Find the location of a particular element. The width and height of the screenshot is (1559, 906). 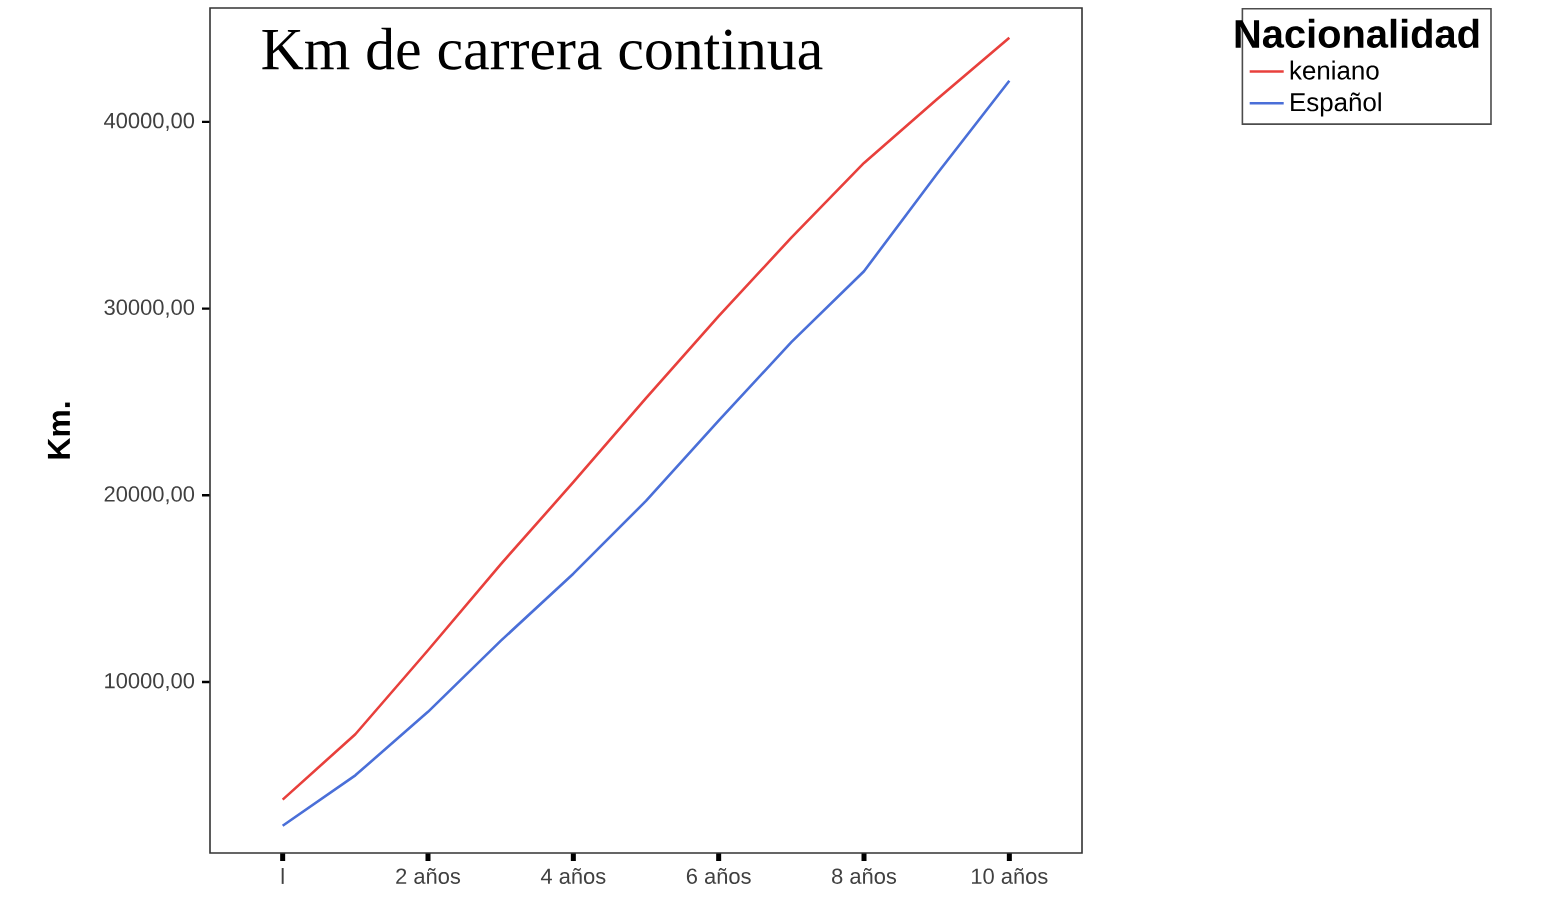

chart-title: Km de carrera continua is located at coordinates (542, 48).